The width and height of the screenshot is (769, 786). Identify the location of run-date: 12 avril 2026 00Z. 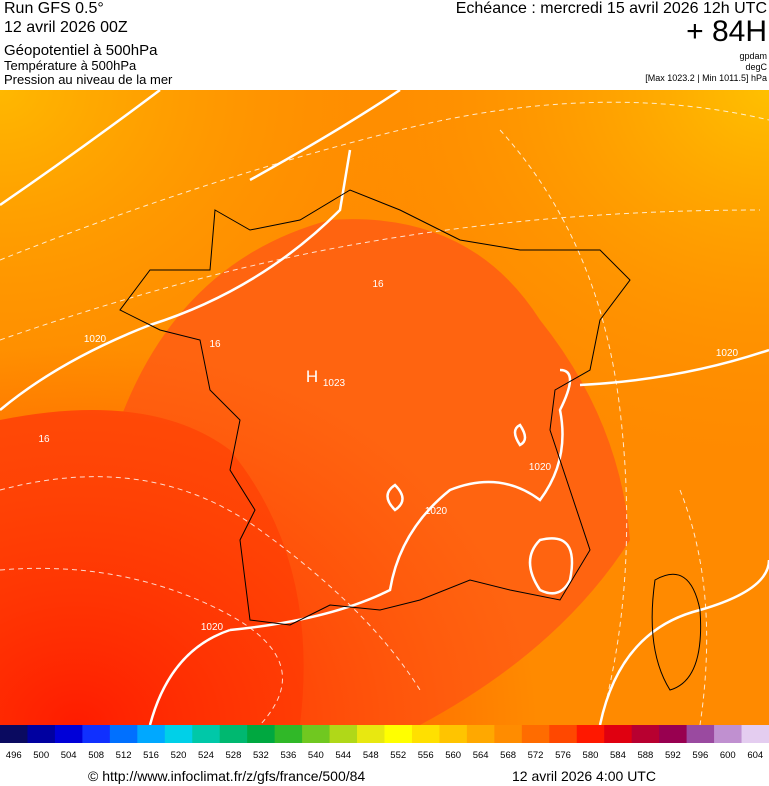
(66, 27).